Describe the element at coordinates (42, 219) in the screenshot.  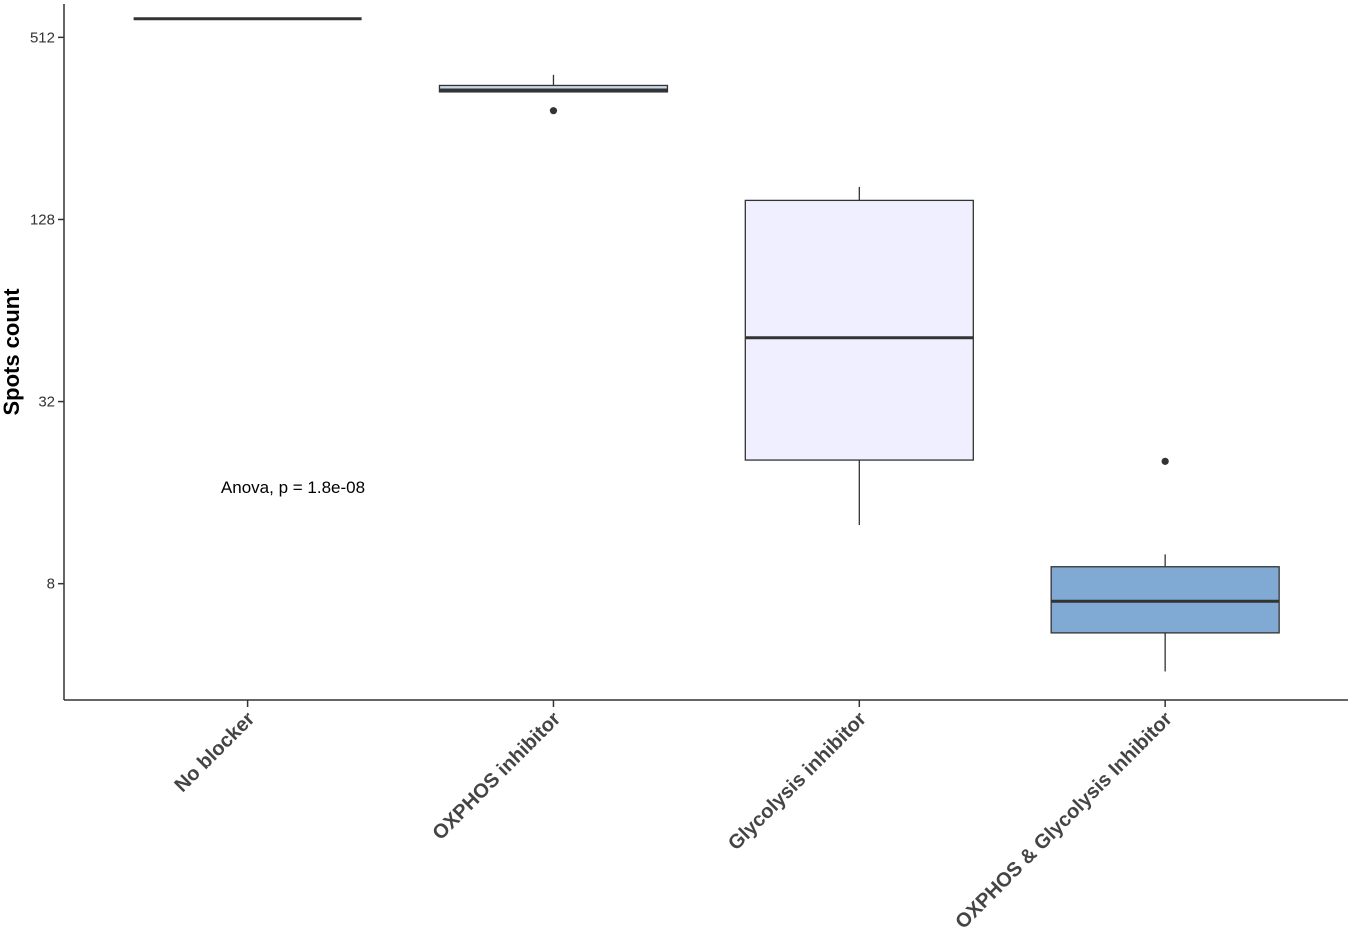
I see `y-tick-label: 128` at that location.